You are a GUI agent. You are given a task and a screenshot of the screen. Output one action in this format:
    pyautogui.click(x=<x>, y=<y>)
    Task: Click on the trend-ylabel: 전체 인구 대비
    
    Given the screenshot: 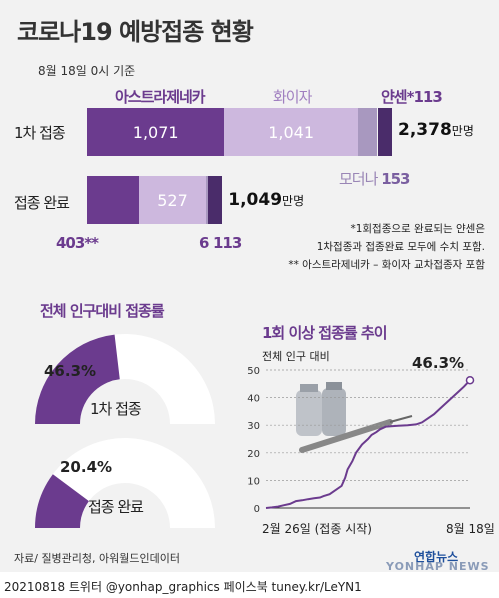 What is the action you would take?
    pyautogui.click(x=296, y=356)
    